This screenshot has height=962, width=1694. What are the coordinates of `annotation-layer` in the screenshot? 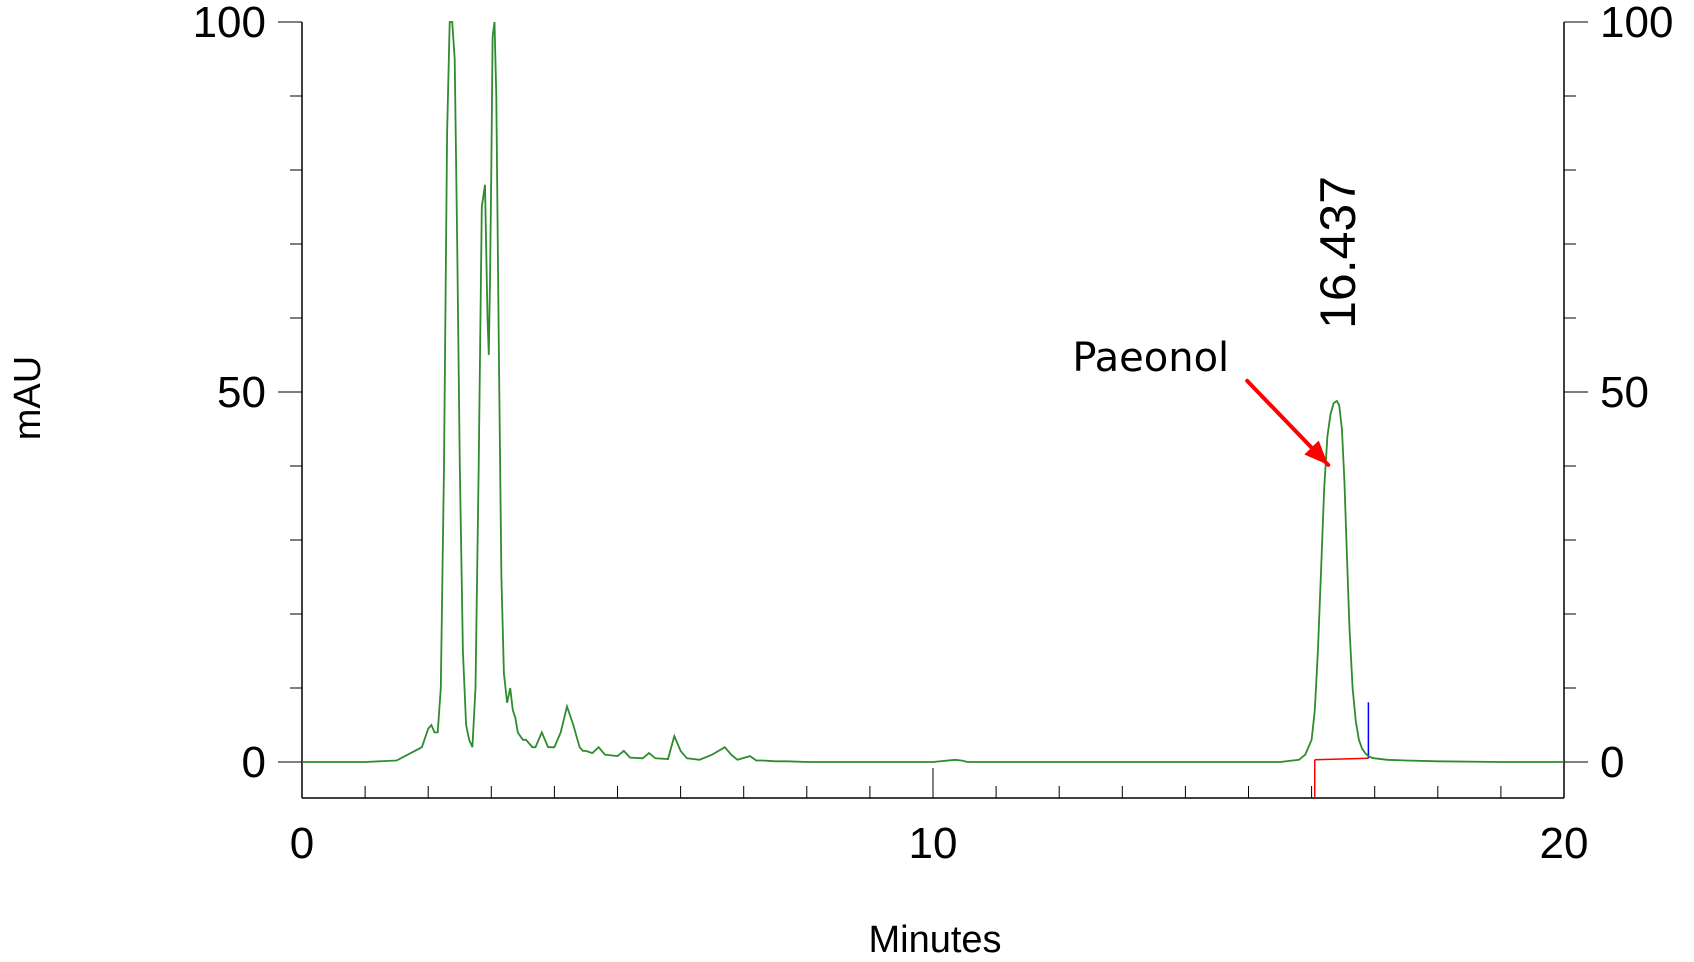 It's located at (1288, 422).